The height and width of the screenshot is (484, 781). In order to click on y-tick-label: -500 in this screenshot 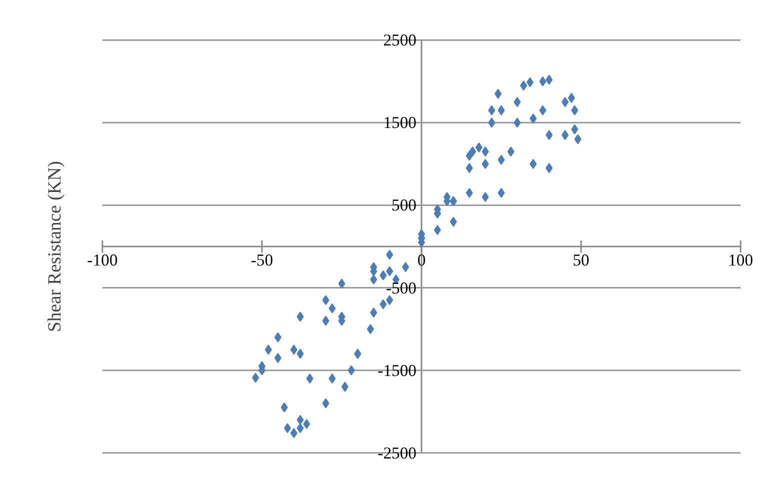, I will do `click(401, 288)`.